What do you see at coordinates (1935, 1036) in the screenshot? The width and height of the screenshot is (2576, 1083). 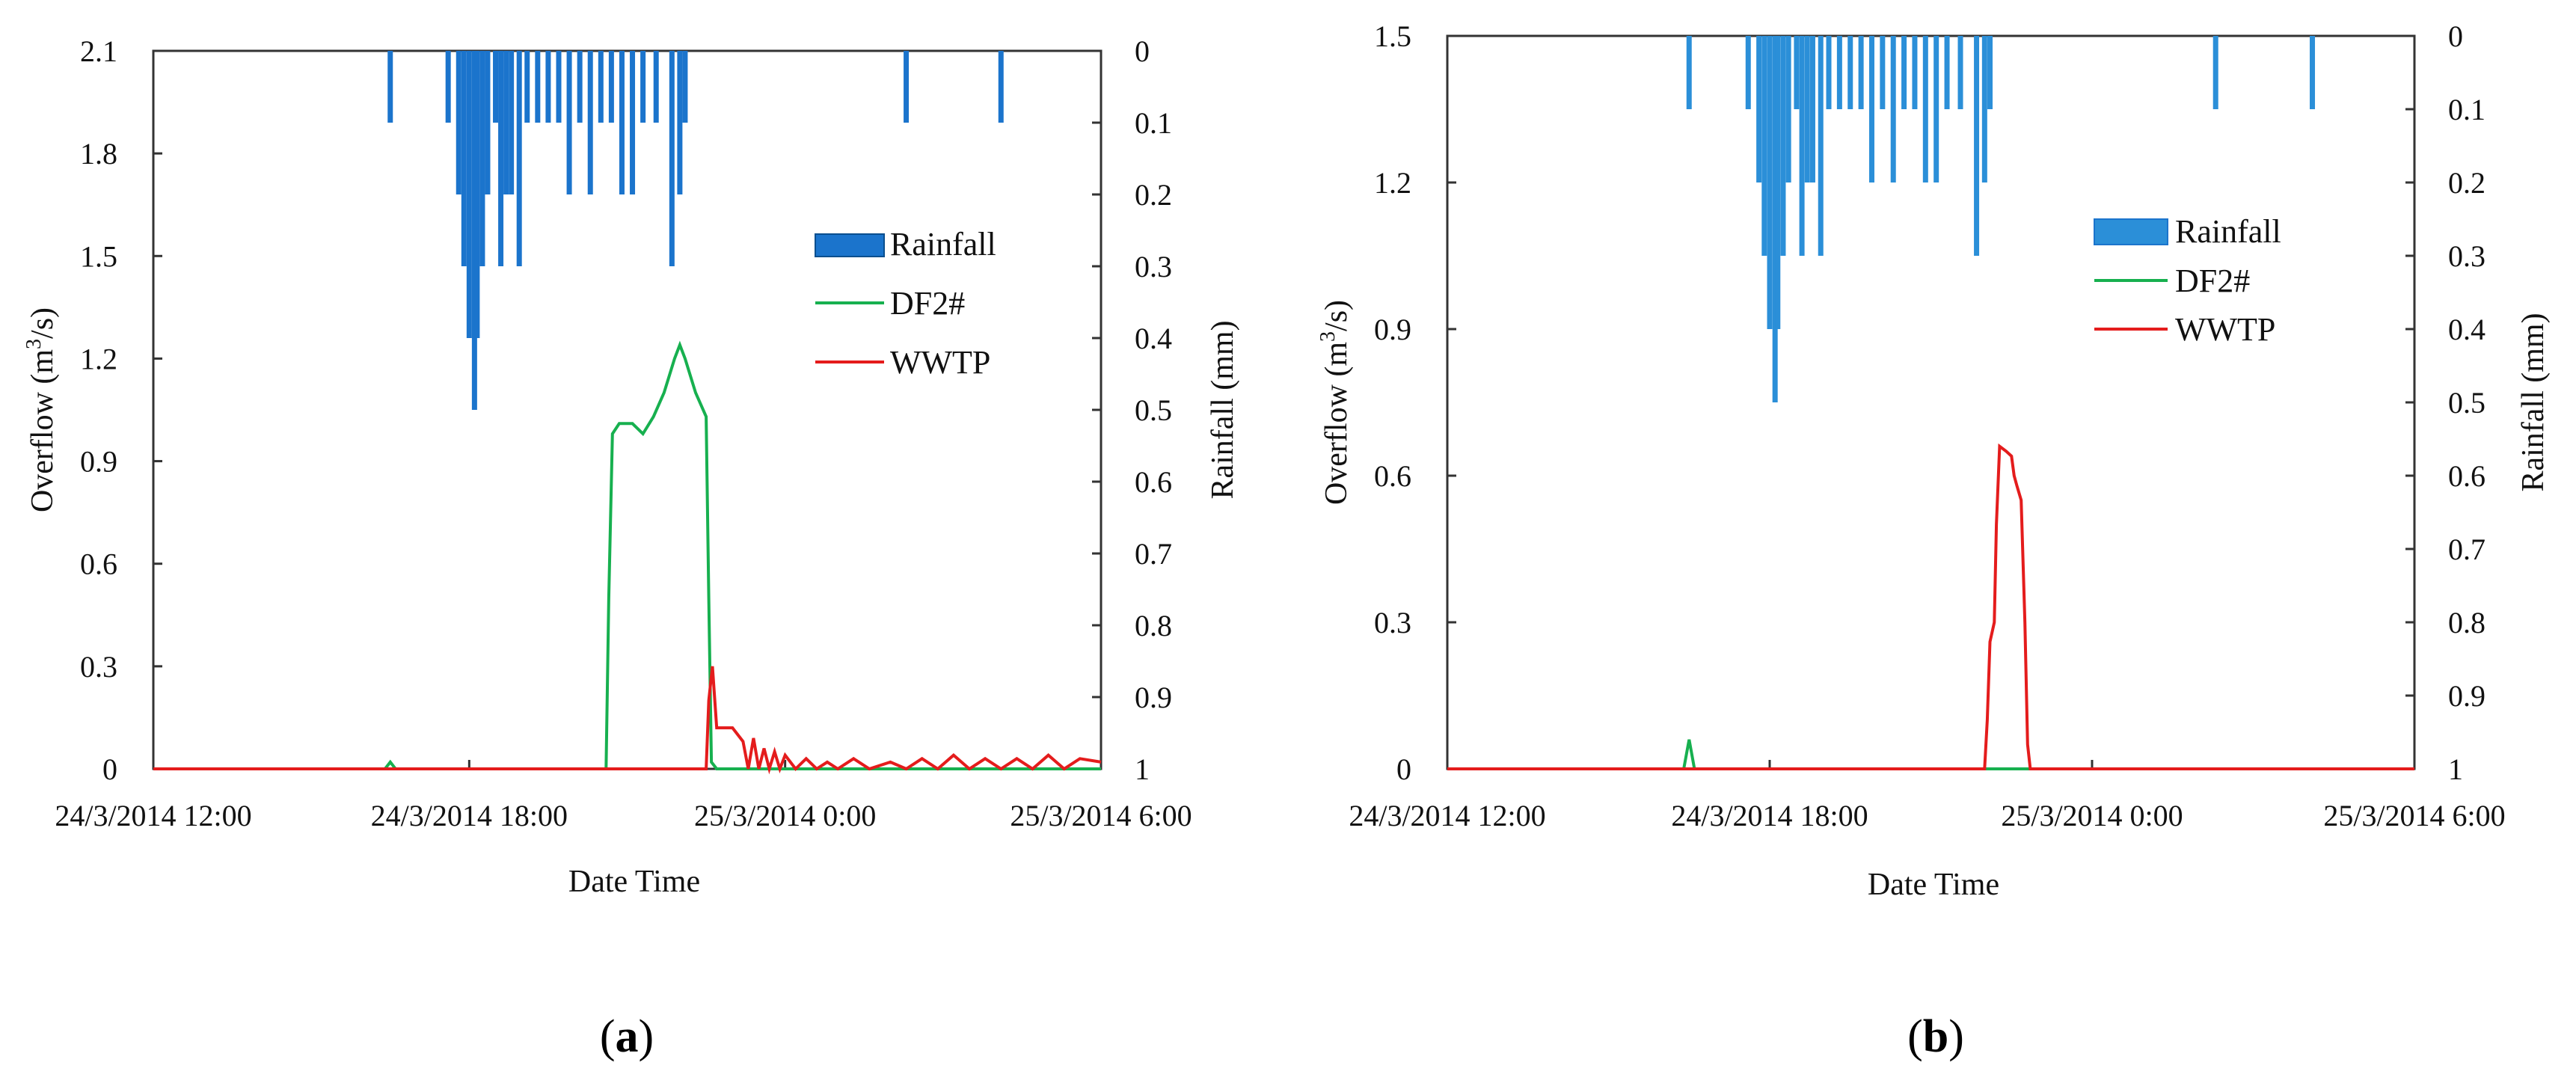 I see `panel-label-b: (b)` at bounding box center [1935, 1036].